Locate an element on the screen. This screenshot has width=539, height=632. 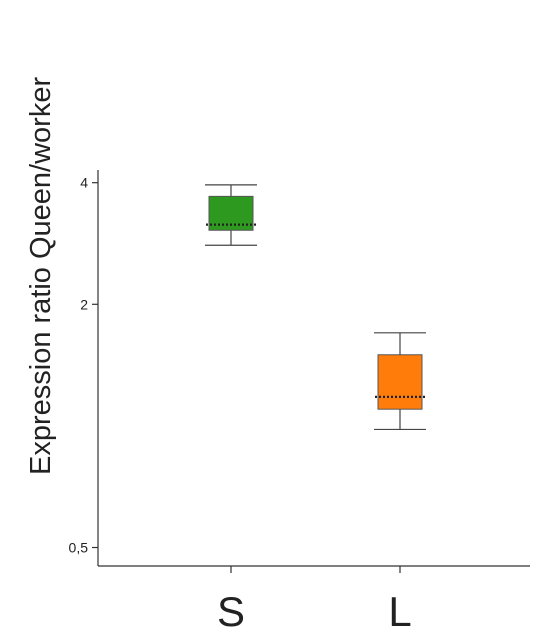
box-iqr is located at coordinates (400, 382).